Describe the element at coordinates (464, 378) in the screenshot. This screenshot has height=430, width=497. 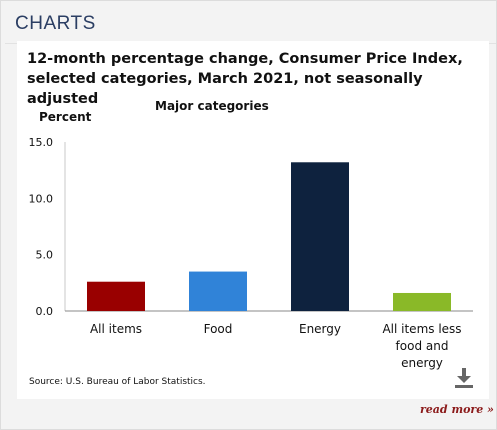
I see `download-icon` at that location.